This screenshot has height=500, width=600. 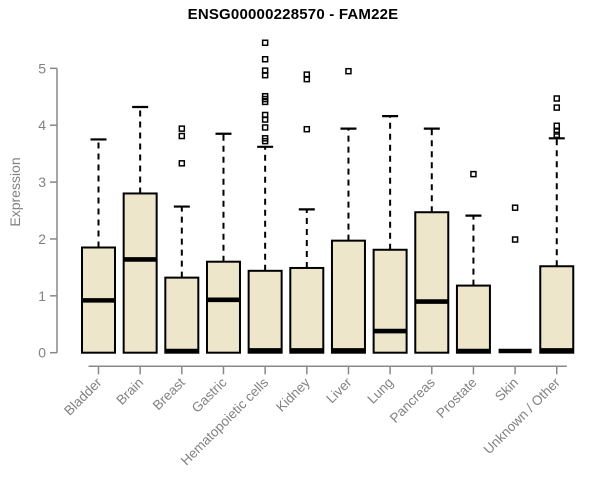 I want to click on x-tick-label: Kidney, so click(x=293, y=395).